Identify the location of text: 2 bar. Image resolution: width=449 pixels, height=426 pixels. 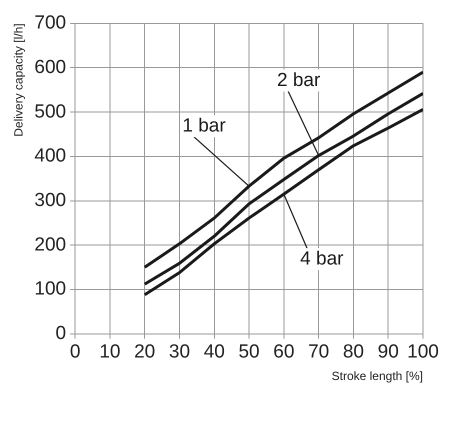
(298, 80).